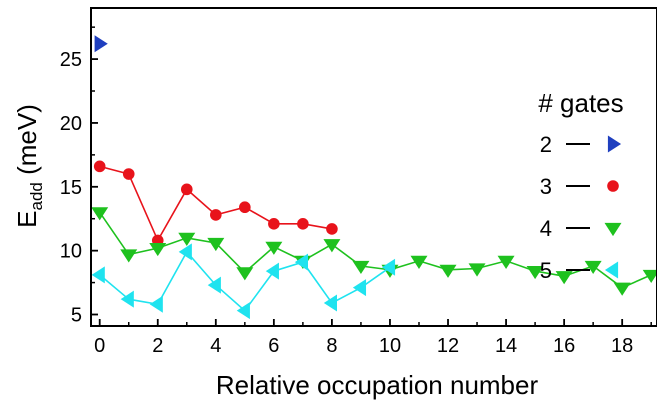  I want to click on legend: 2 3 4 5, so click(581, 207).